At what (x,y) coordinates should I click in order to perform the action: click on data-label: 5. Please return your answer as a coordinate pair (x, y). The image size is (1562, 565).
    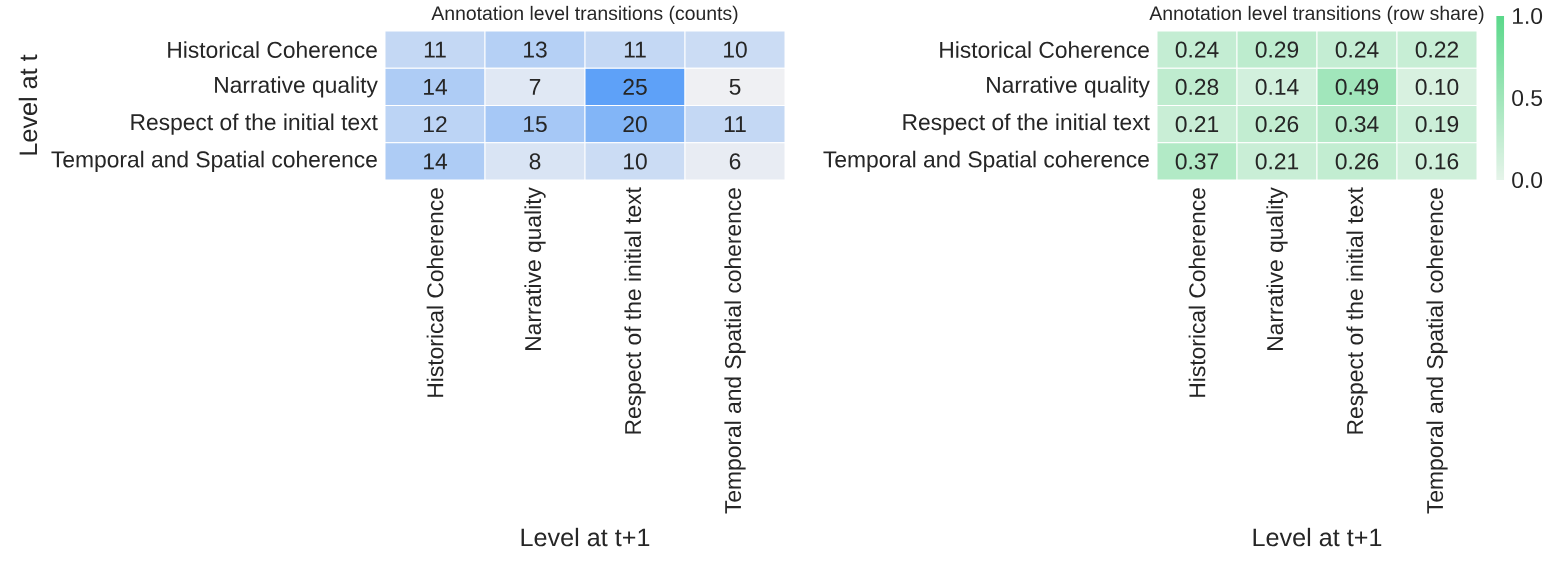
    Looking at the image, I should click on (735, 86).